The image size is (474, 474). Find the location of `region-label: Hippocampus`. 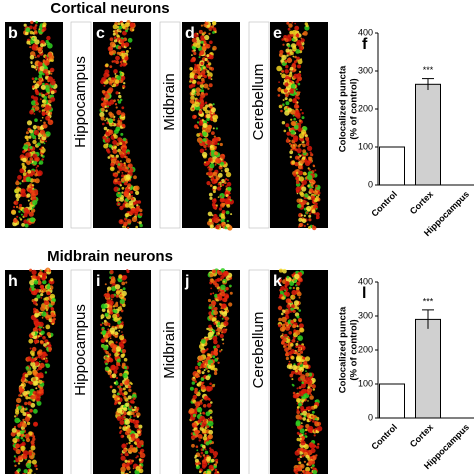

region-label: Hippocampus is located at coordinates (80, 350).